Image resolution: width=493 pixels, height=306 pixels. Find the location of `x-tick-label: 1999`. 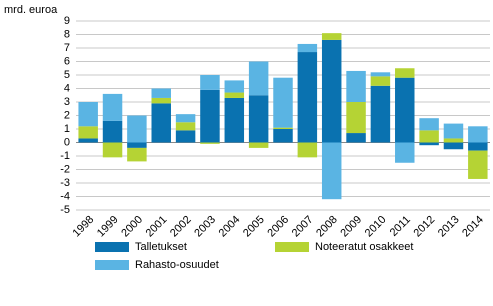

x-tick-label: 1999 is located at coordinates (108, 227).